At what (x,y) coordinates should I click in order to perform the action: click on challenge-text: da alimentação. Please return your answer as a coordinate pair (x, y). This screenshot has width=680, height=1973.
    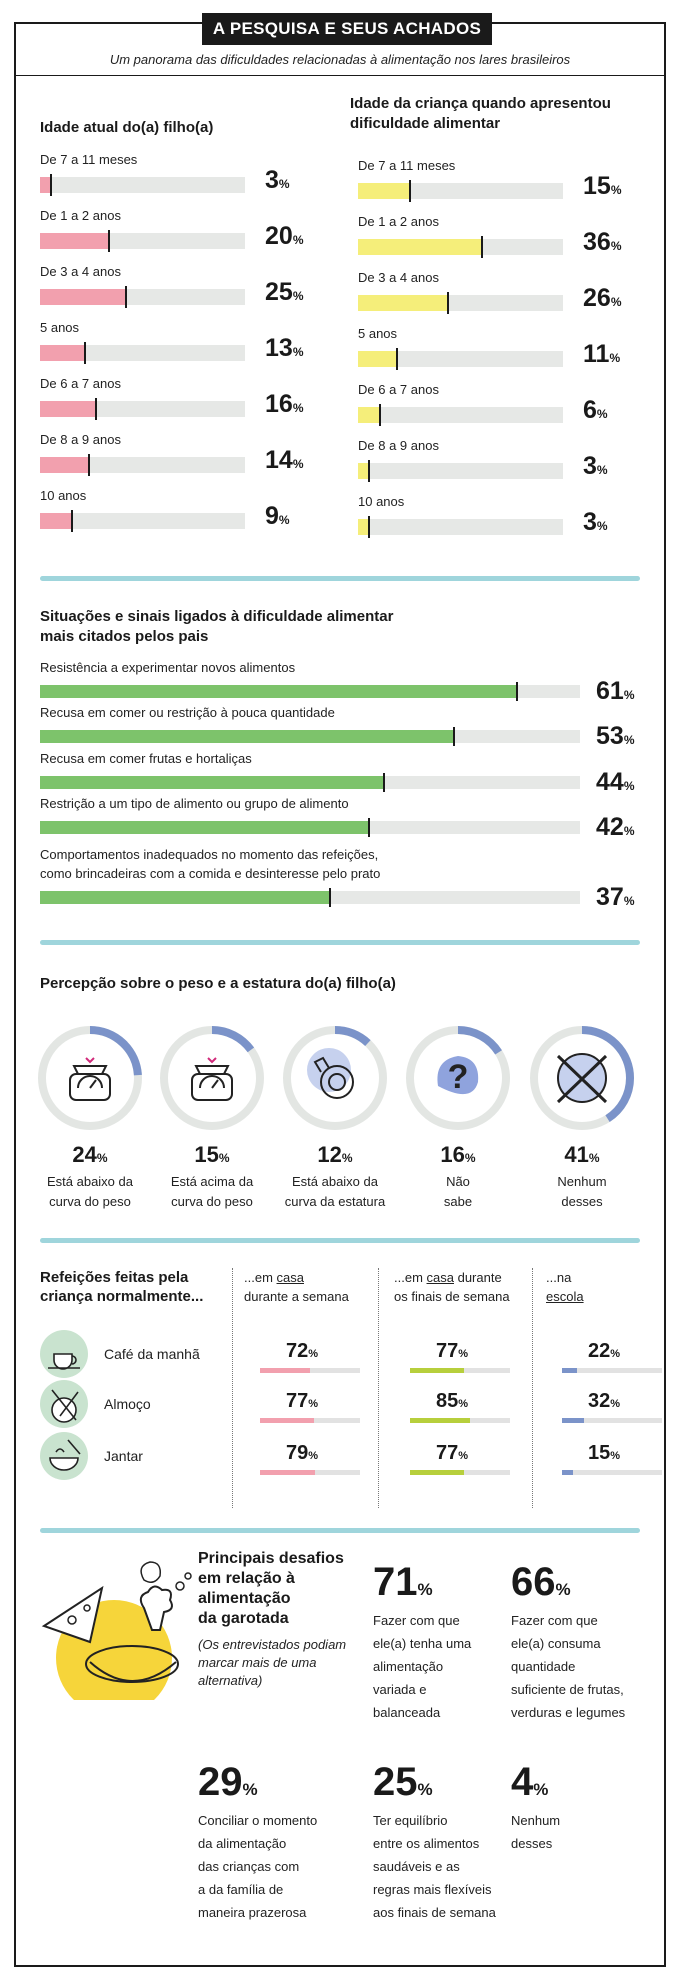
    Looking at the image, I should click on (242, 1843).